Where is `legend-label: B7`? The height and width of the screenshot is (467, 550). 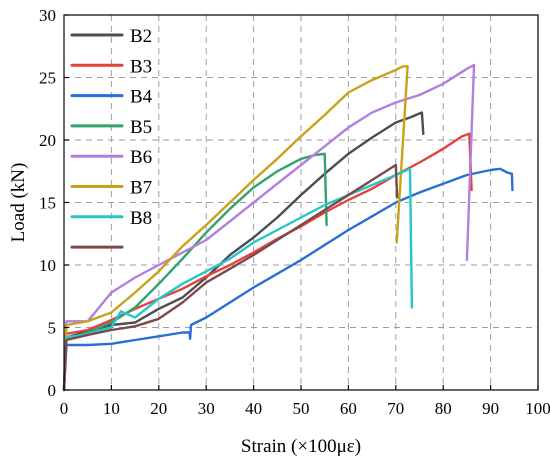 legend-label: B7 is located at coordinates (141, 188).